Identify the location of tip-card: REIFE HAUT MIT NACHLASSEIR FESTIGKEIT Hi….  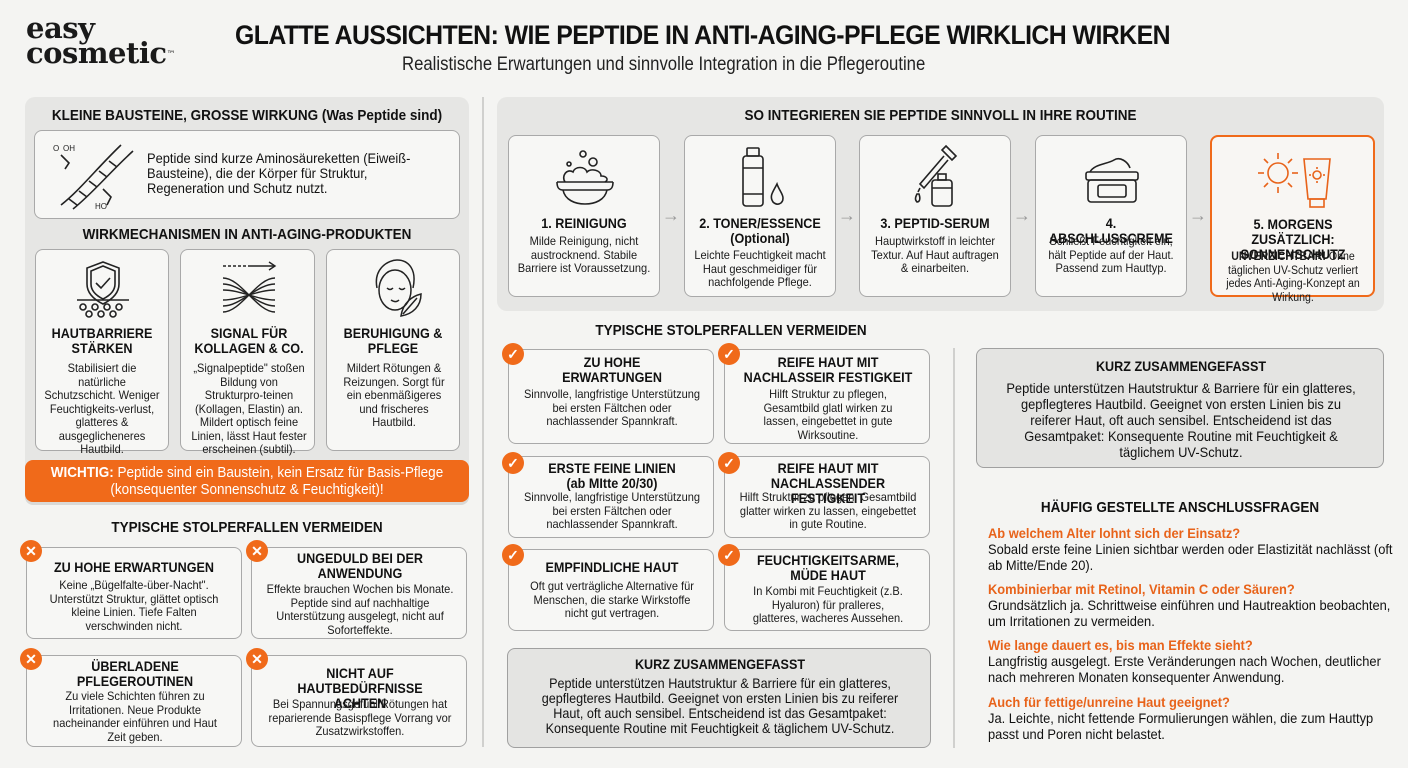
(827, 396).